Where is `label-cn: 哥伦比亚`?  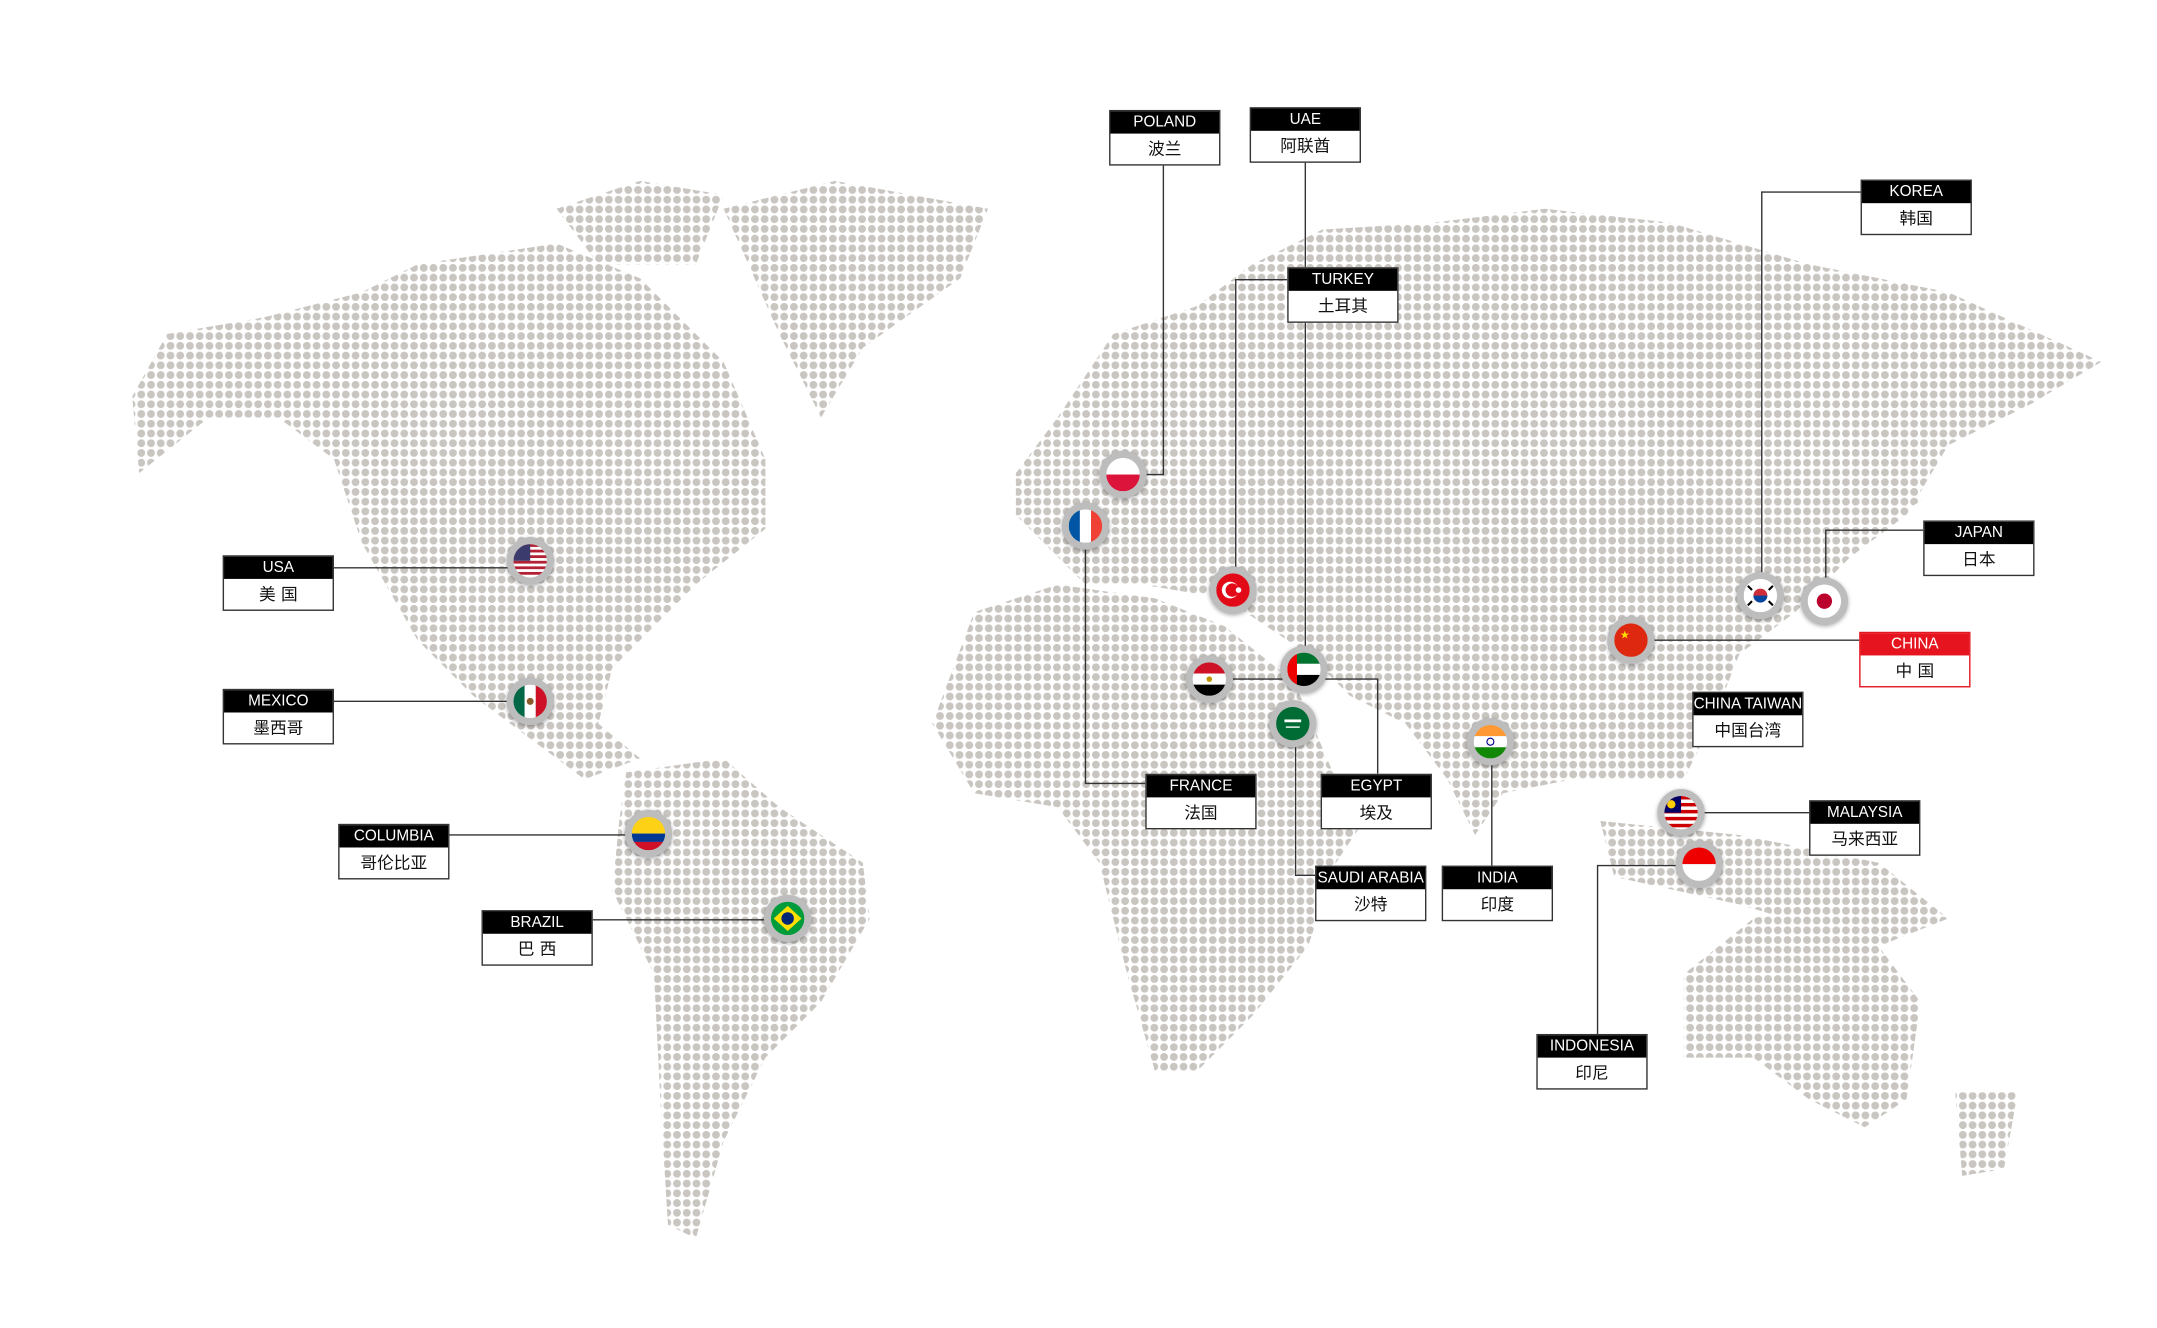
label-cn: 哥伦比亚 is located at coordinates (394, 863).